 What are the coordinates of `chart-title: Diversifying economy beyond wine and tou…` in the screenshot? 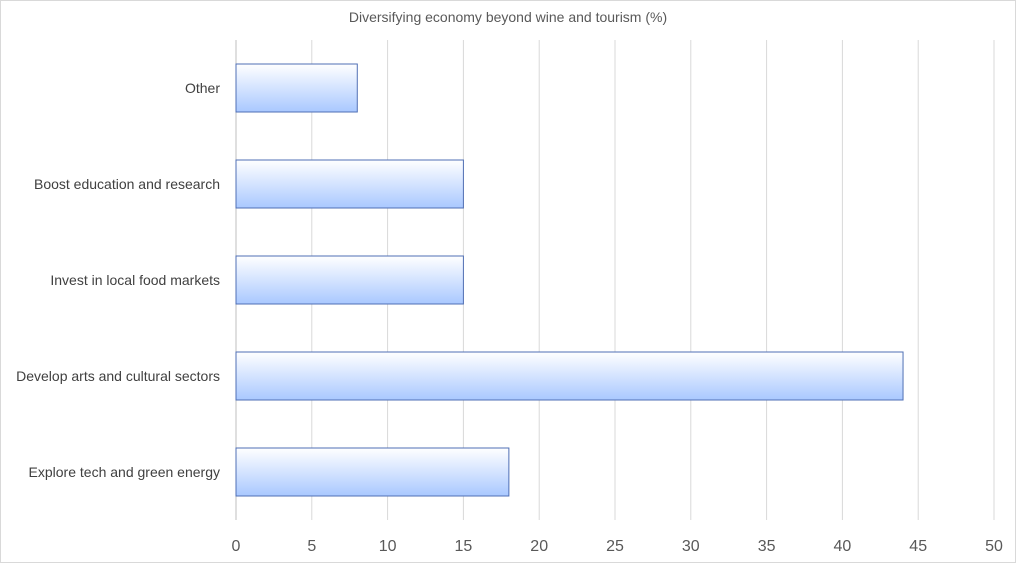 It's located at (508, 17).